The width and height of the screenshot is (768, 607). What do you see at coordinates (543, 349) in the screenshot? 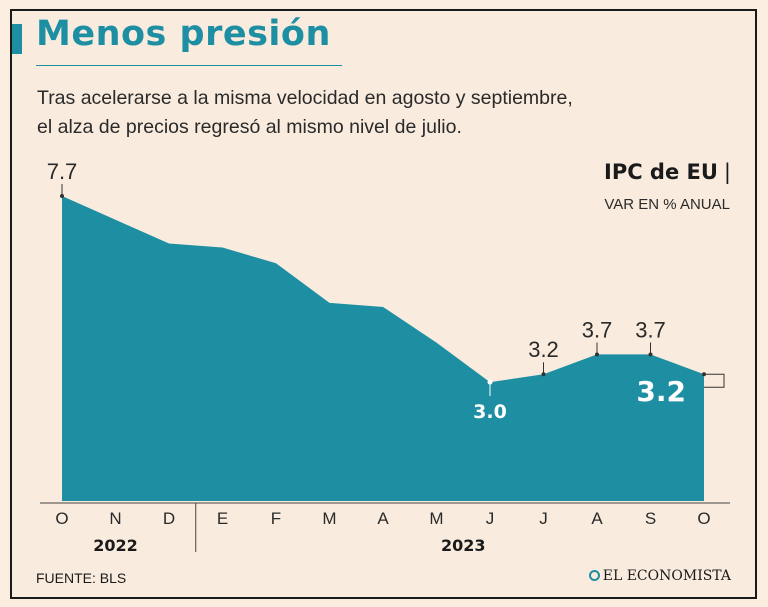
I see `data-label: 3.2` at bounding box center [543, 349].